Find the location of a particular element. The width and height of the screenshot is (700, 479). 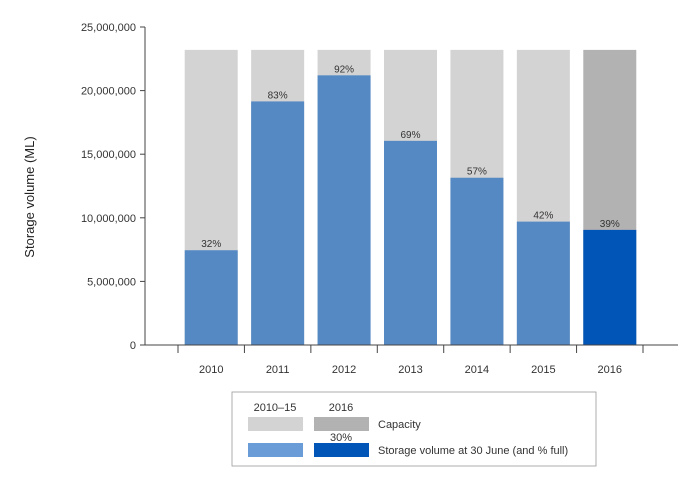

x-tick-label: 2012 is located at coordinates (344, 370).